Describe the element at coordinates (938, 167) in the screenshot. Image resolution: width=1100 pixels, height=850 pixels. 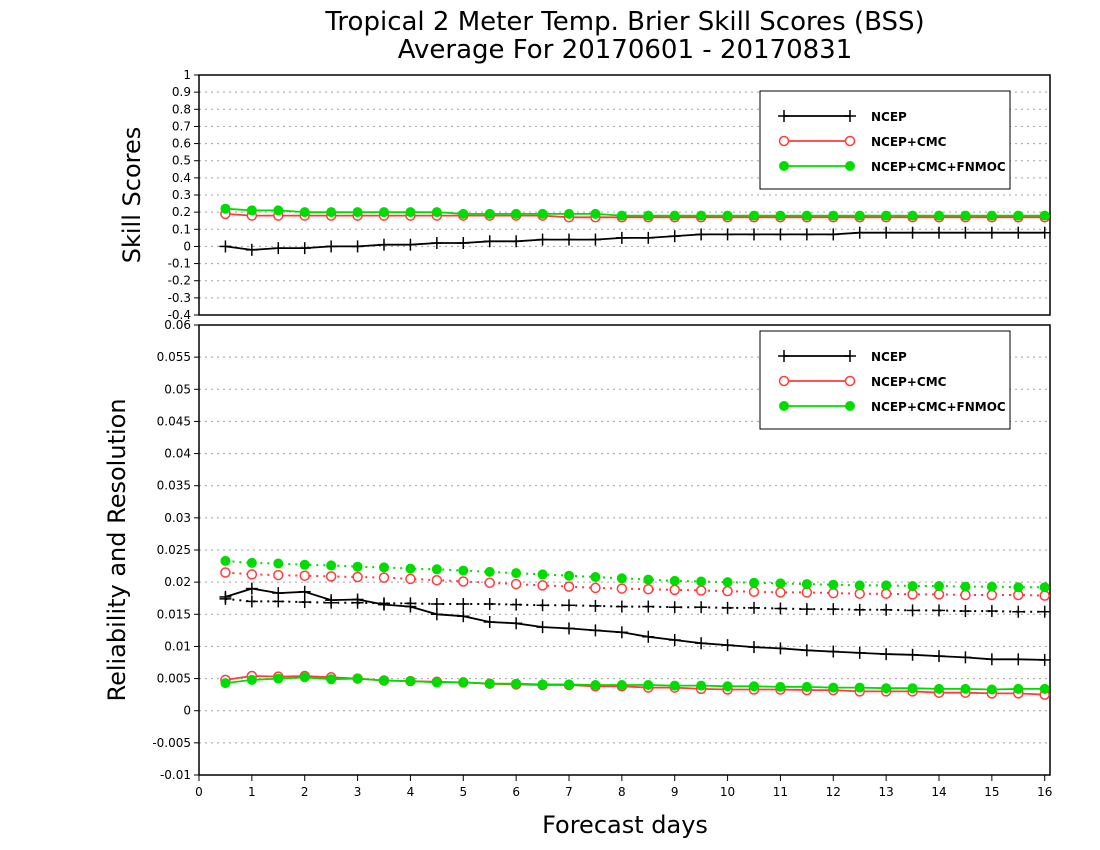
I see `legend-label: NCEP+CMC+FNMOC` at that location.